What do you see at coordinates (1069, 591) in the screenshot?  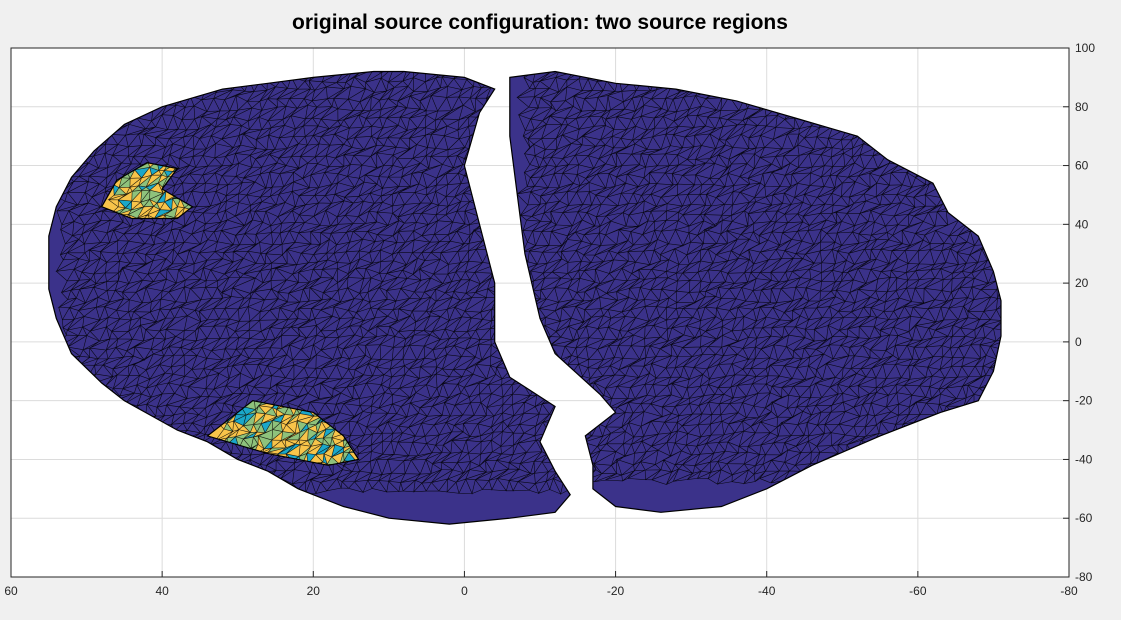 I see `x-tick-label: -80` at bounding box center [1069, 591].